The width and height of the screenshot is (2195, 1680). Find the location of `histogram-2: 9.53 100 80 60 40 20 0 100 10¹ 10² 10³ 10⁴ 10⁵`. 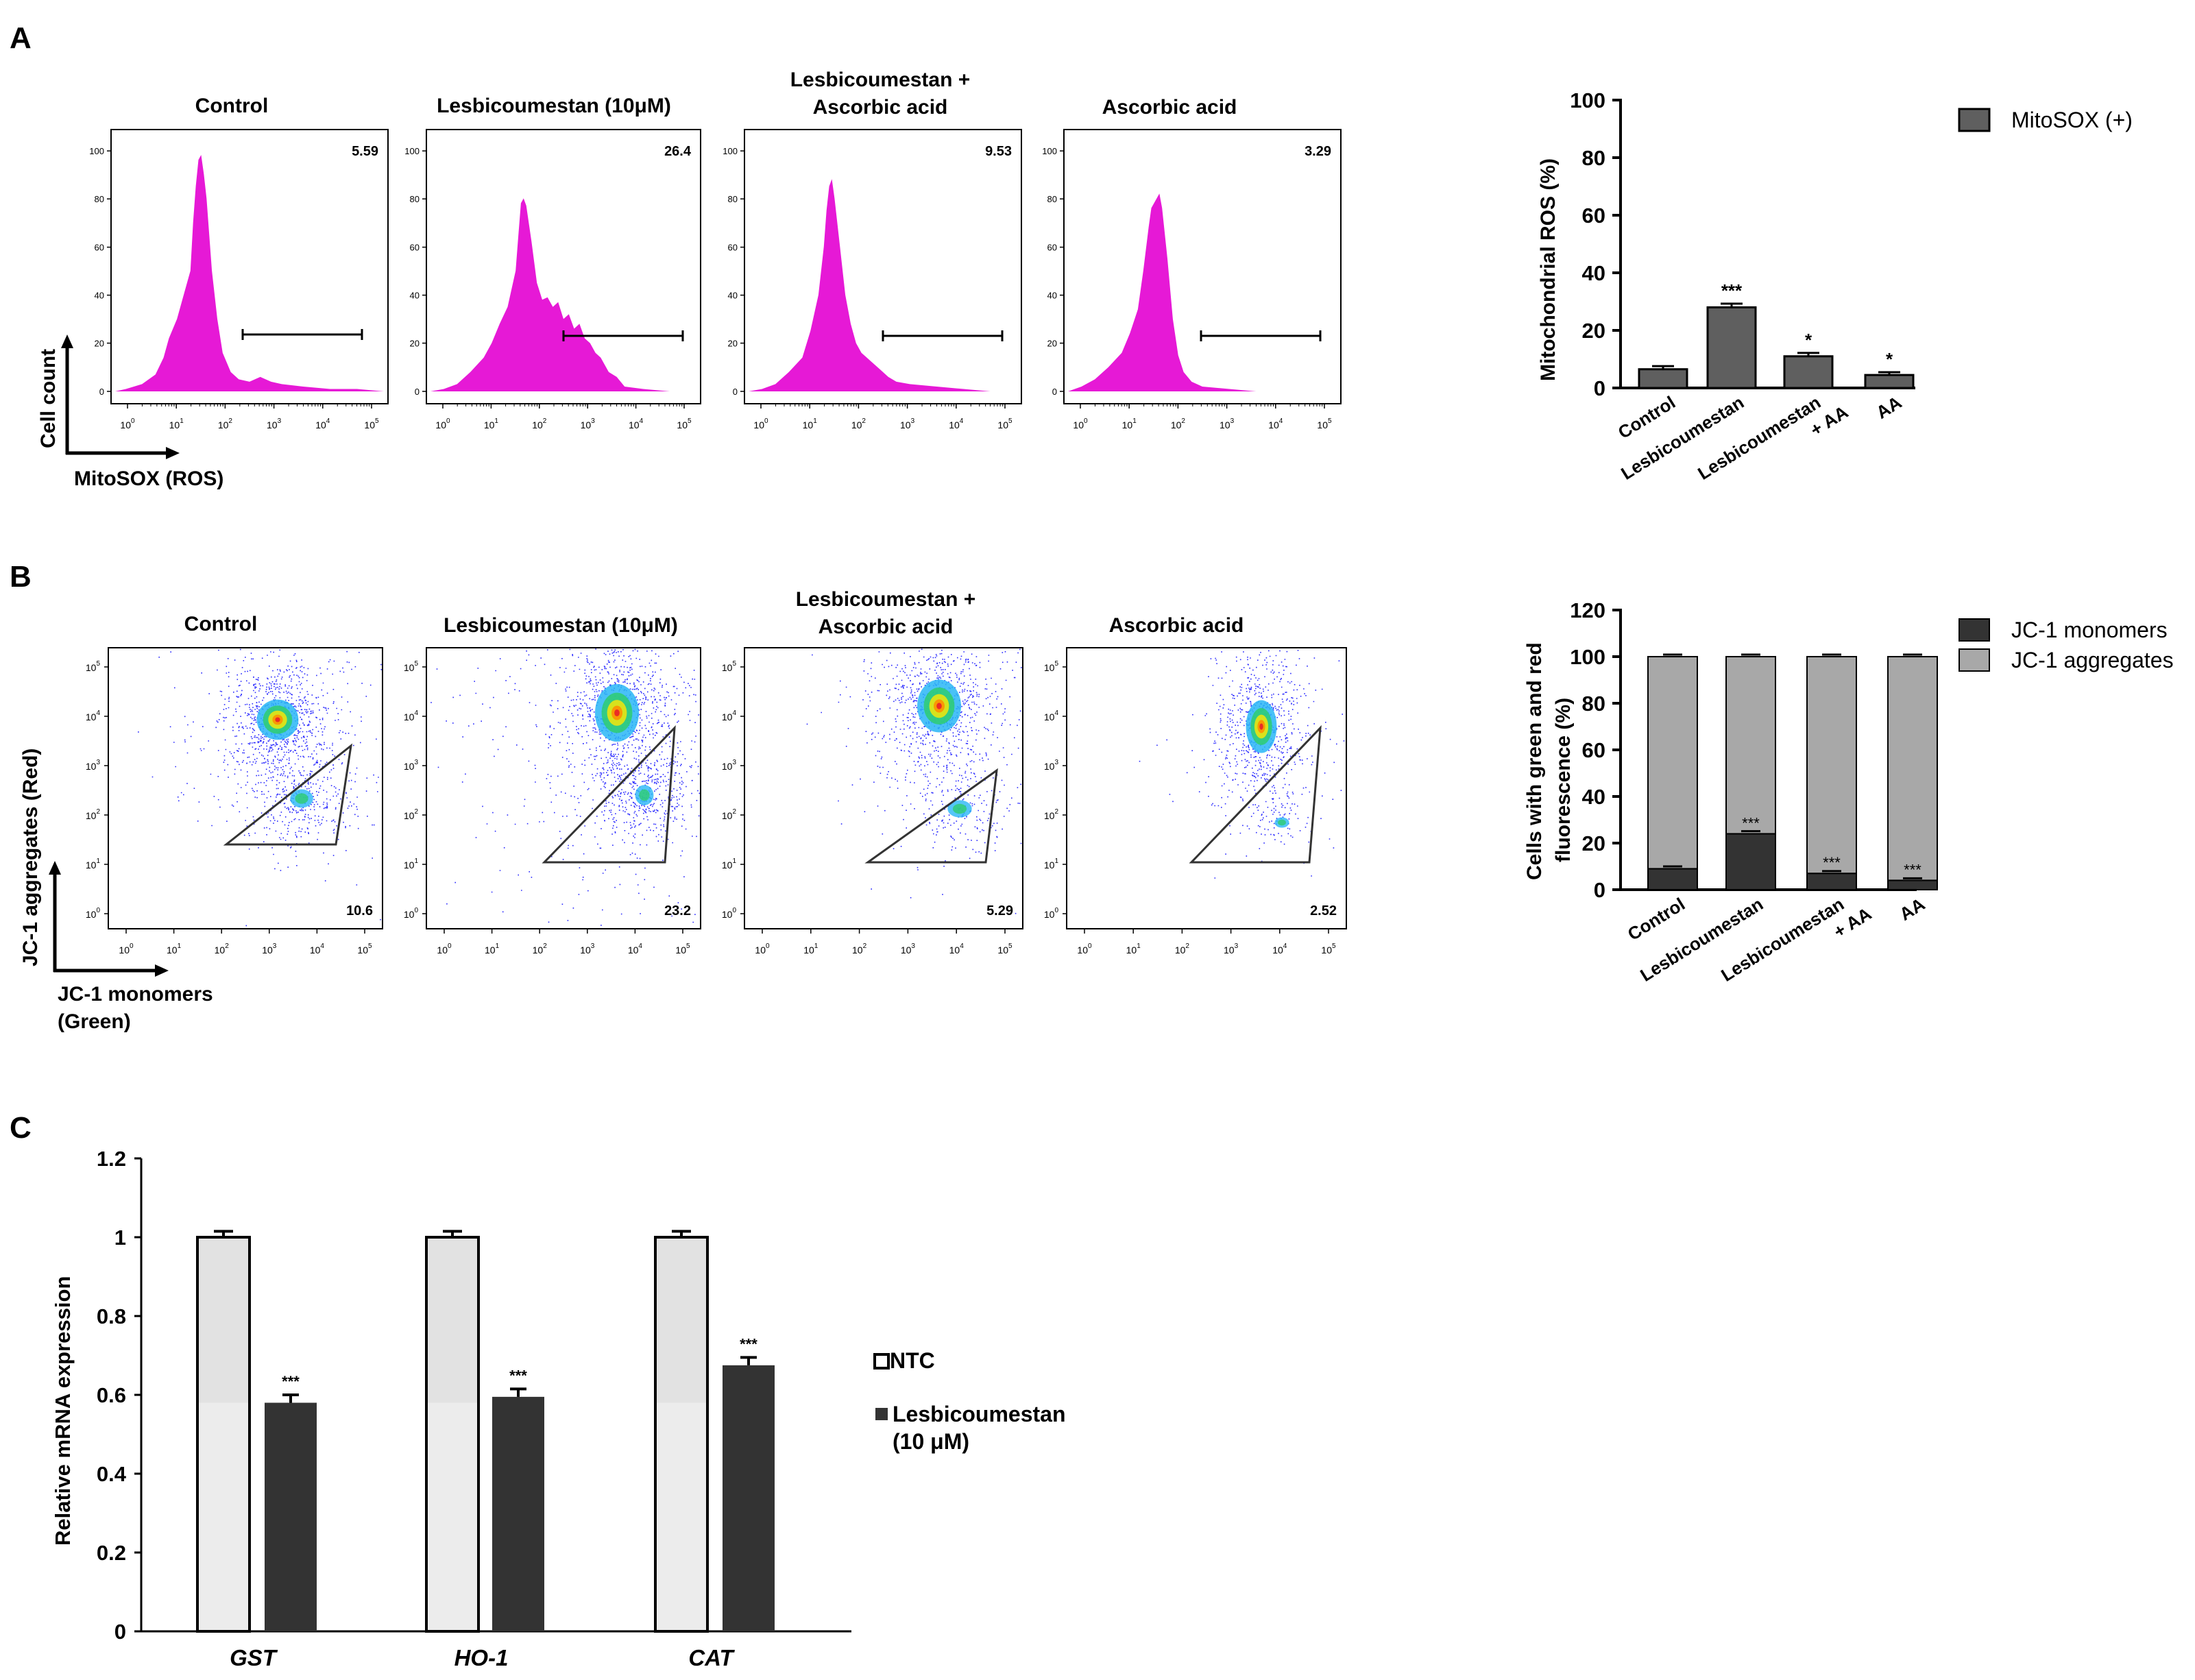

histogram-2: 9.53 100 80 60 40 20 0 100 10¹ 10² 10³ 10⁴ 10⁵ is located at coordinates (872, 279).